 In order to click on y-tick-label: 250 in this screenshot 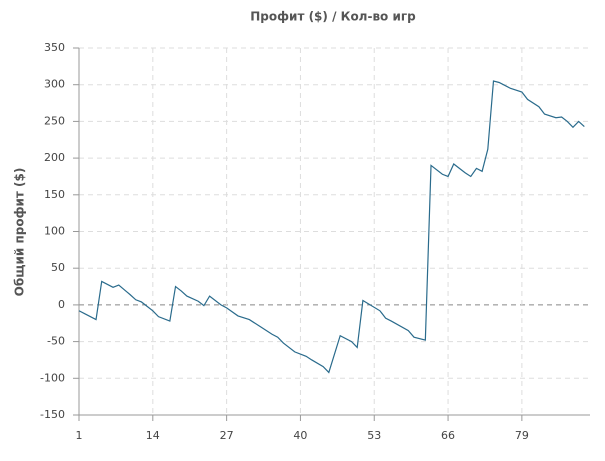, I will do `click(54, 120)`.